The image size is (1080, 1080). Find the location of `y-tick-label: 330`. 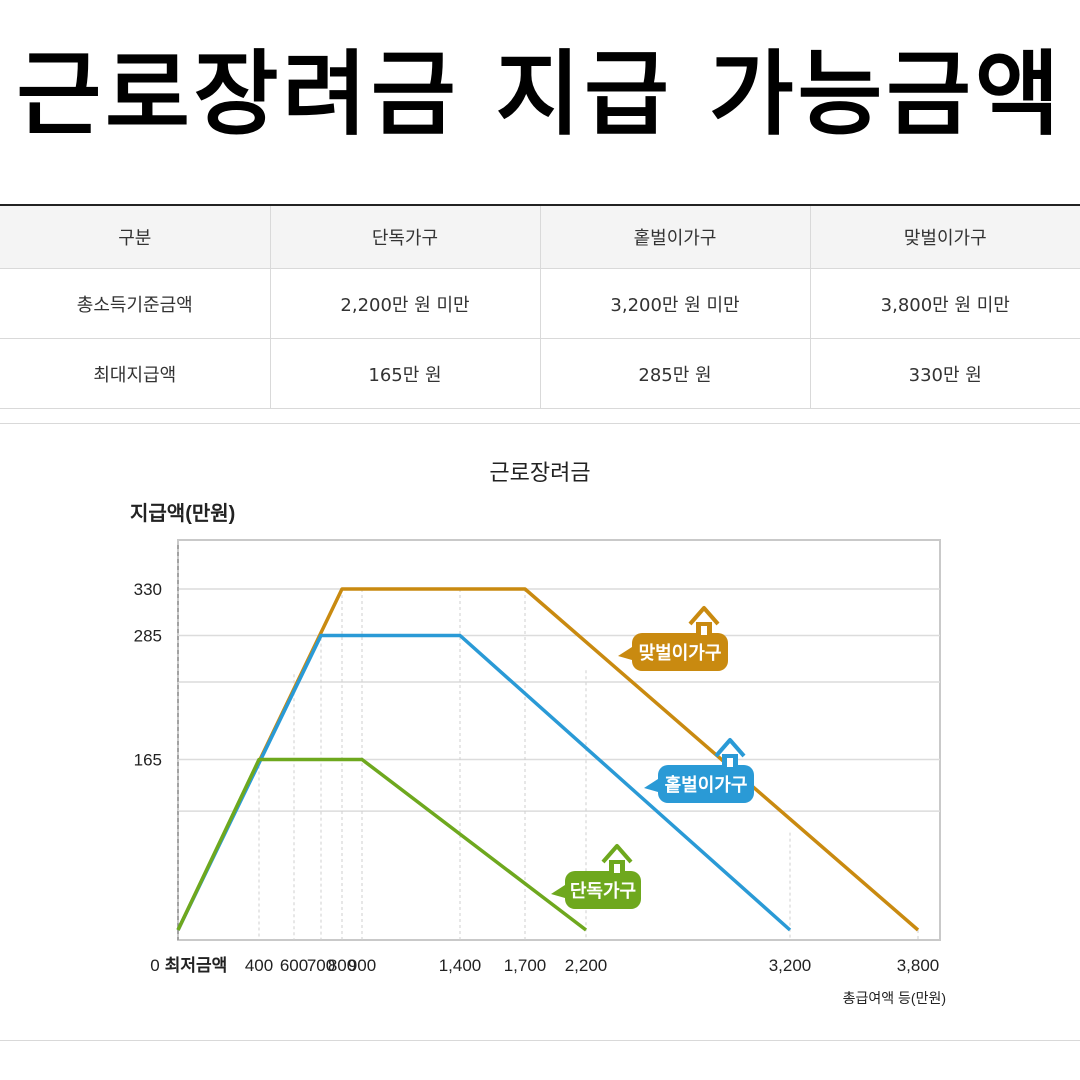

y-tick-label: 330 is located at coordinates (148, 589).